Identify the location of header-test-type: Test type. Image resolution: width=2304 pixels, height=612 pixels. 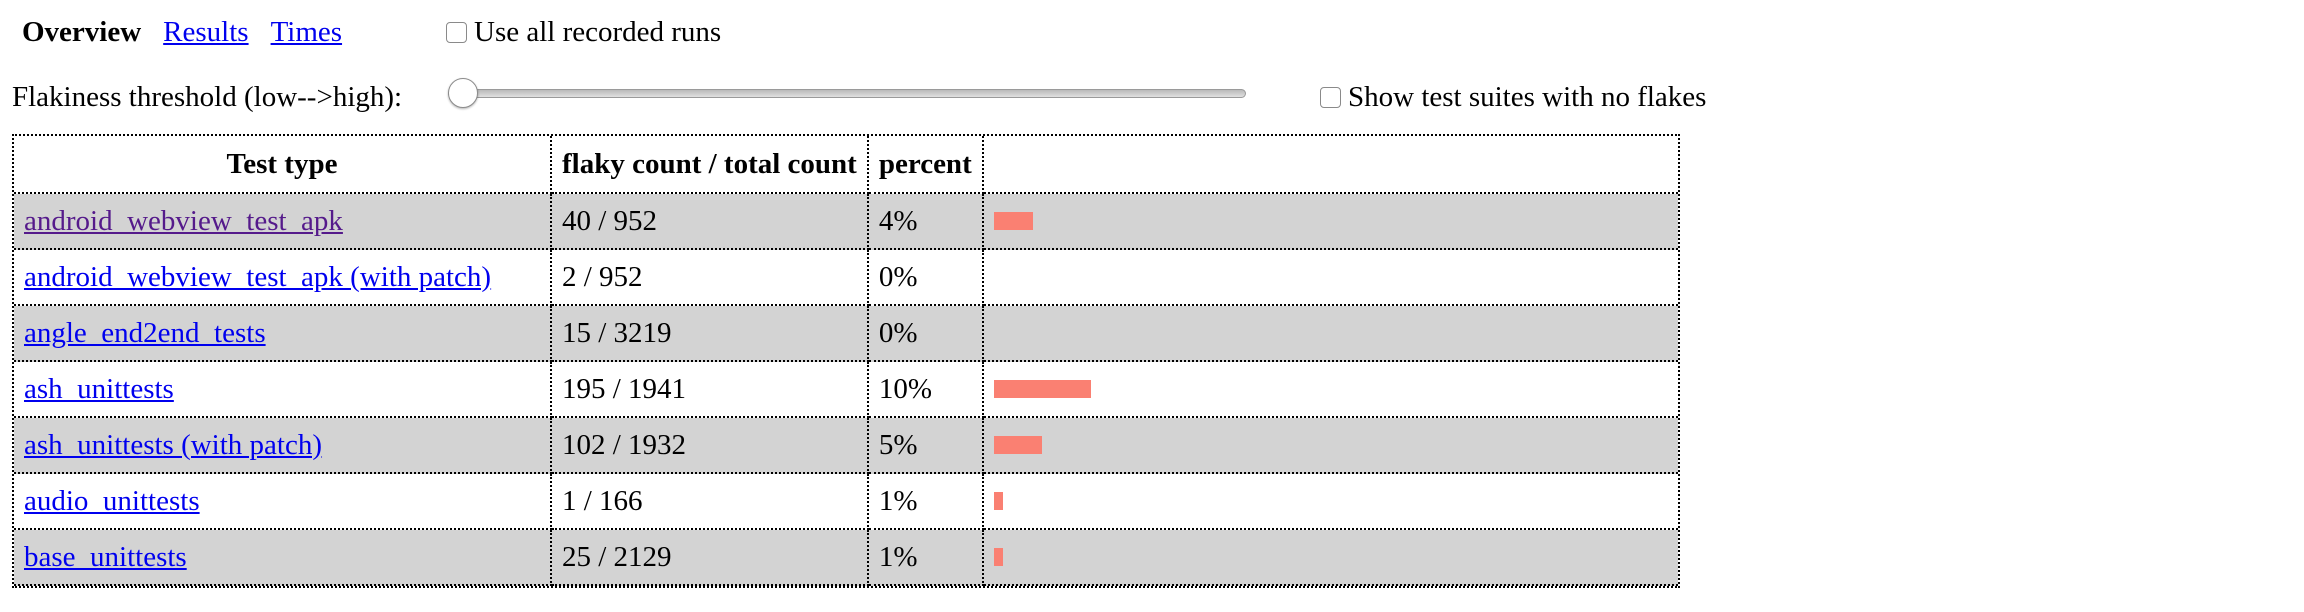
(283, 165).